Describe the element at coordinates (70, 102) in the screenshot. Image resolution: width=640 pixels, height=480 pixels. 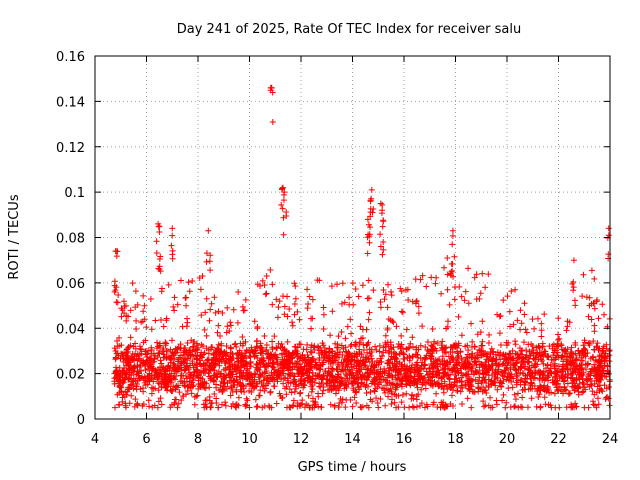
I see `y-tick-label: 0.14` at that location.